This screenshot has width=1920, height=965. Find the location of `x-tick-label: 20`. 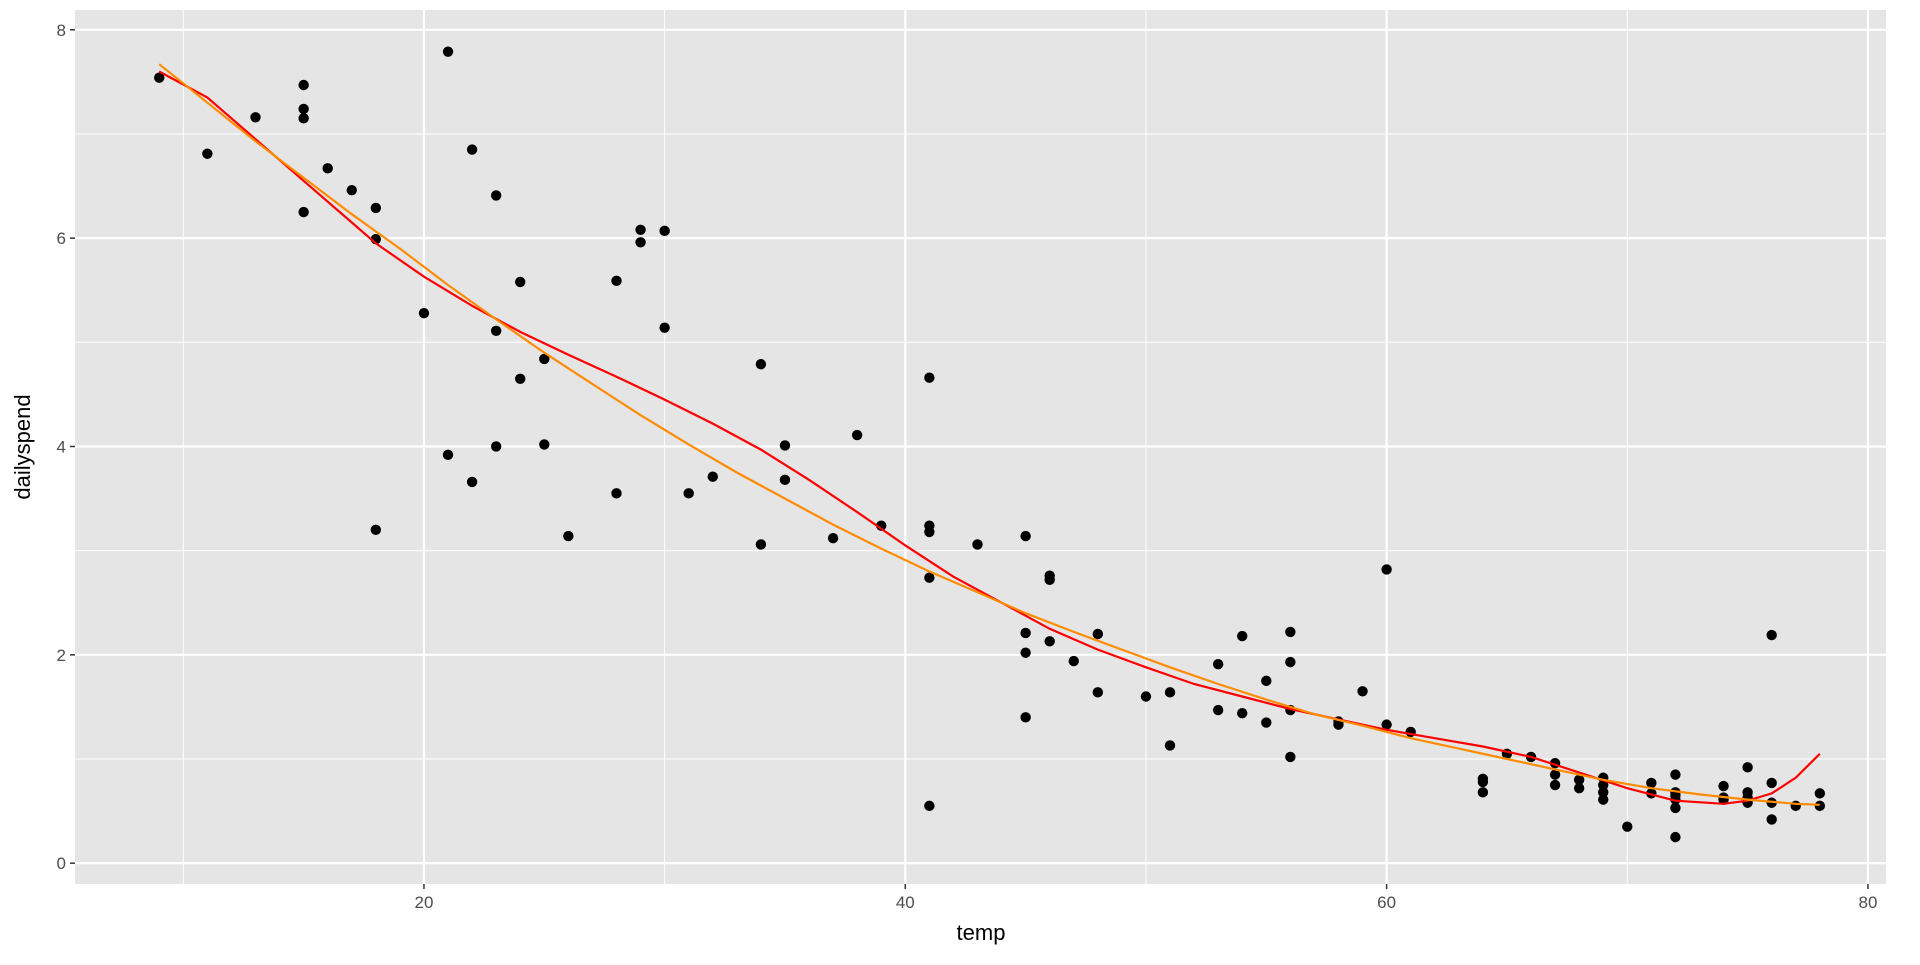

x-tick-label: 20 is located at coordinates (424, 902).